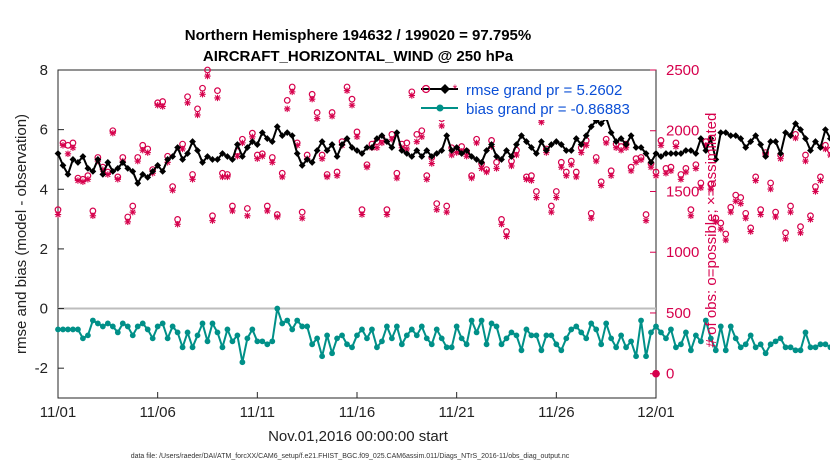  What do you see at coordinates (456, 412) in the screenshot?
I see `x-tick-label: 11/21` at bounding box center [456, 412].